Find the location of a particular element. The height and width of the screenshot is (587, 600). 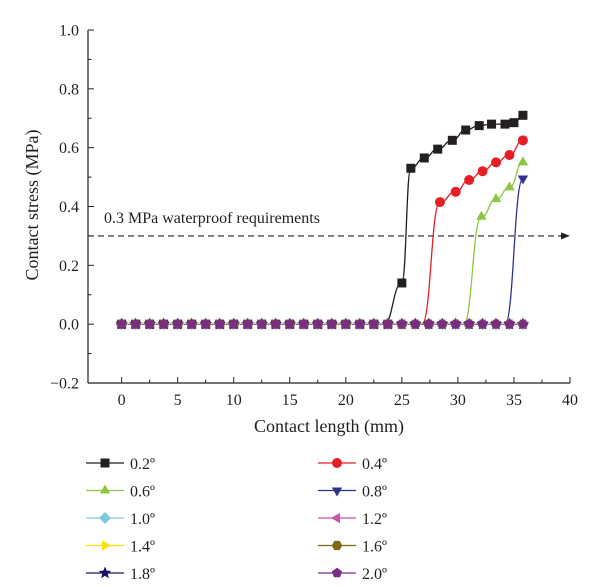

legend-label: 0.6º is located at coordinates (142, 492).